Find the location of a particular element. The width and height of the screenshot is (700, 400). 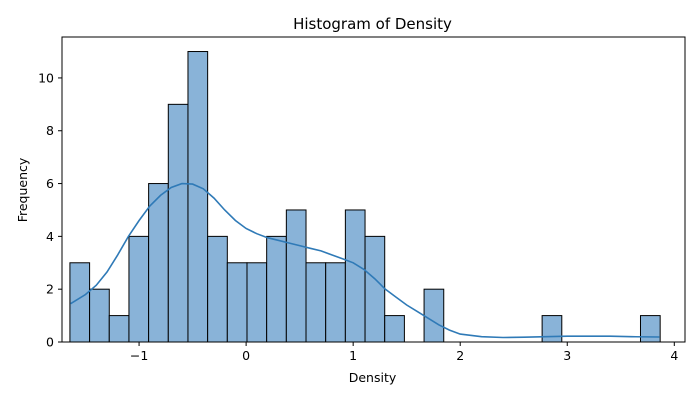

y-tick-label: 2 is located at coordinates (50, 289).